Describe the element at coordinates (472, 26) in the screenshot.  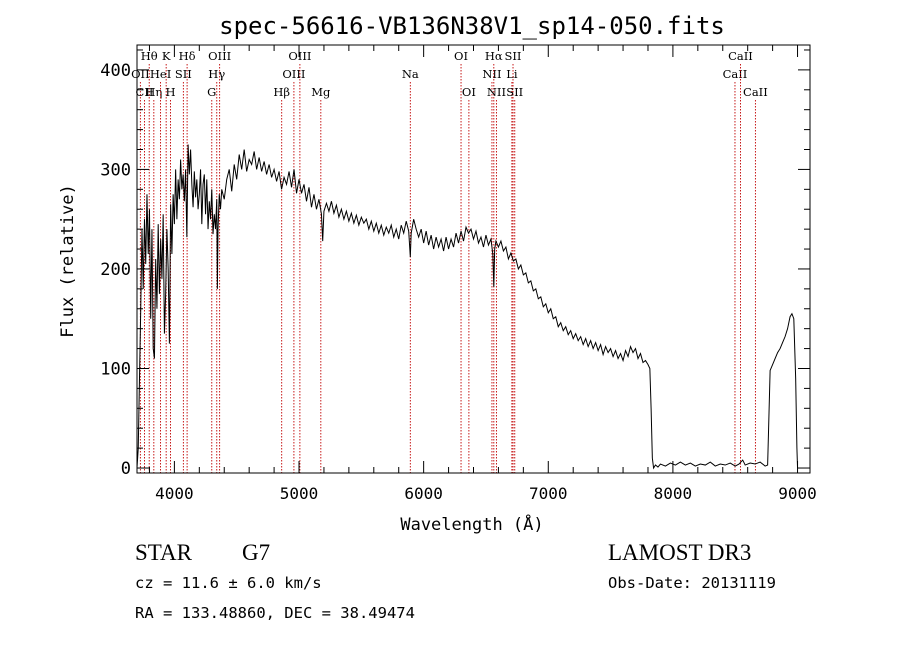
I see `chart-title: spec-56616-VB136N38V1_sp14-050.fits` at that location.